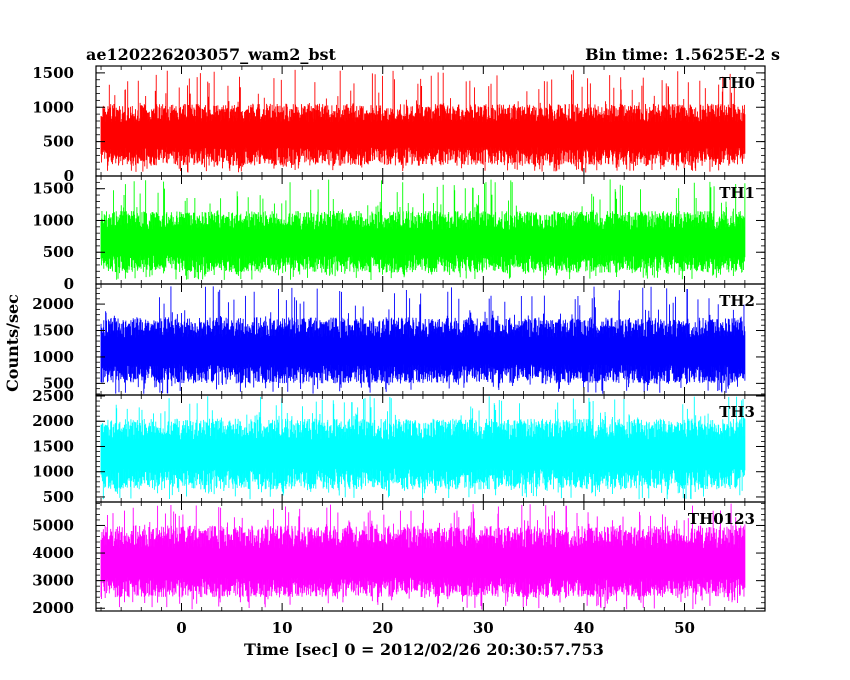 The width and height of the screenshot is (850, 680). Describe the element at coordinates (282, 628) in the screenshot. I see `x-tick-label: 10` at that location.